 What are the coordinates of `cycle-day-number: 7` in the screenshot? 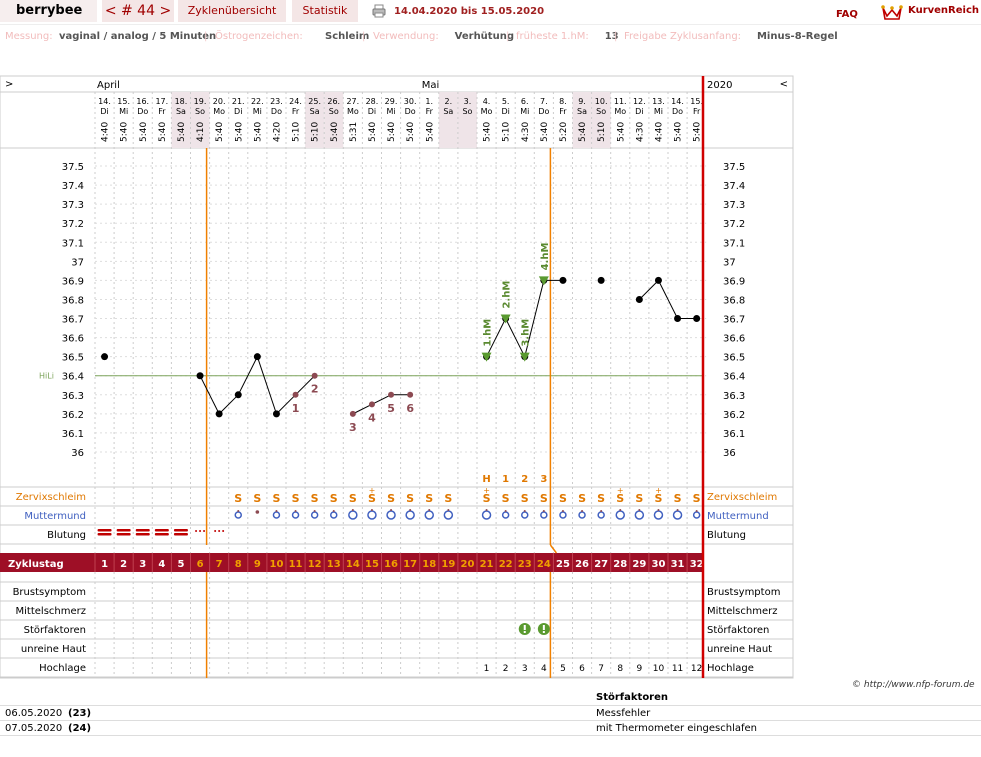 It's located at (219, 564).